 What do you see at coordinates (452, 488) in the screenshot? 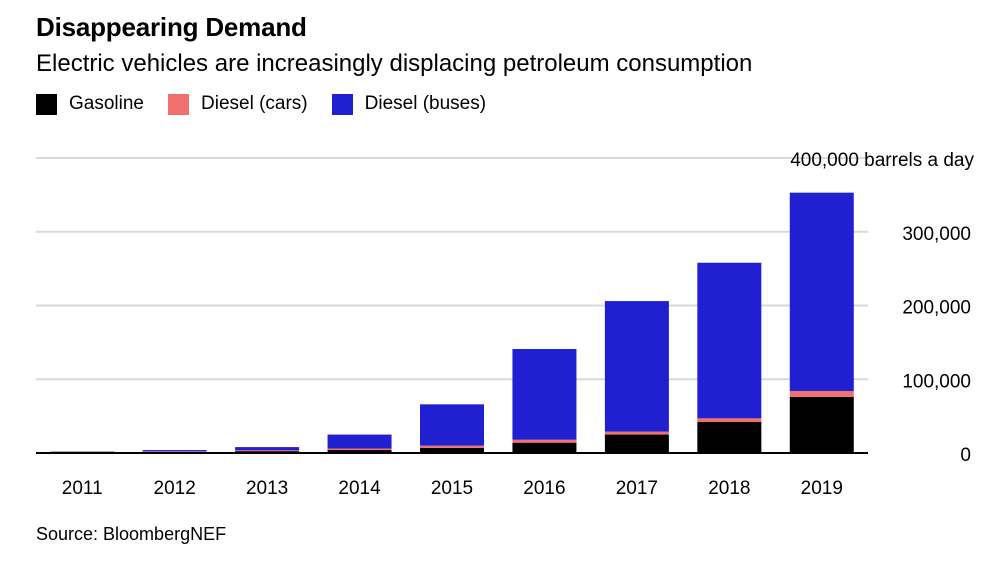
I see `x-tick-label: 2015` at bounding box center [452, 488].